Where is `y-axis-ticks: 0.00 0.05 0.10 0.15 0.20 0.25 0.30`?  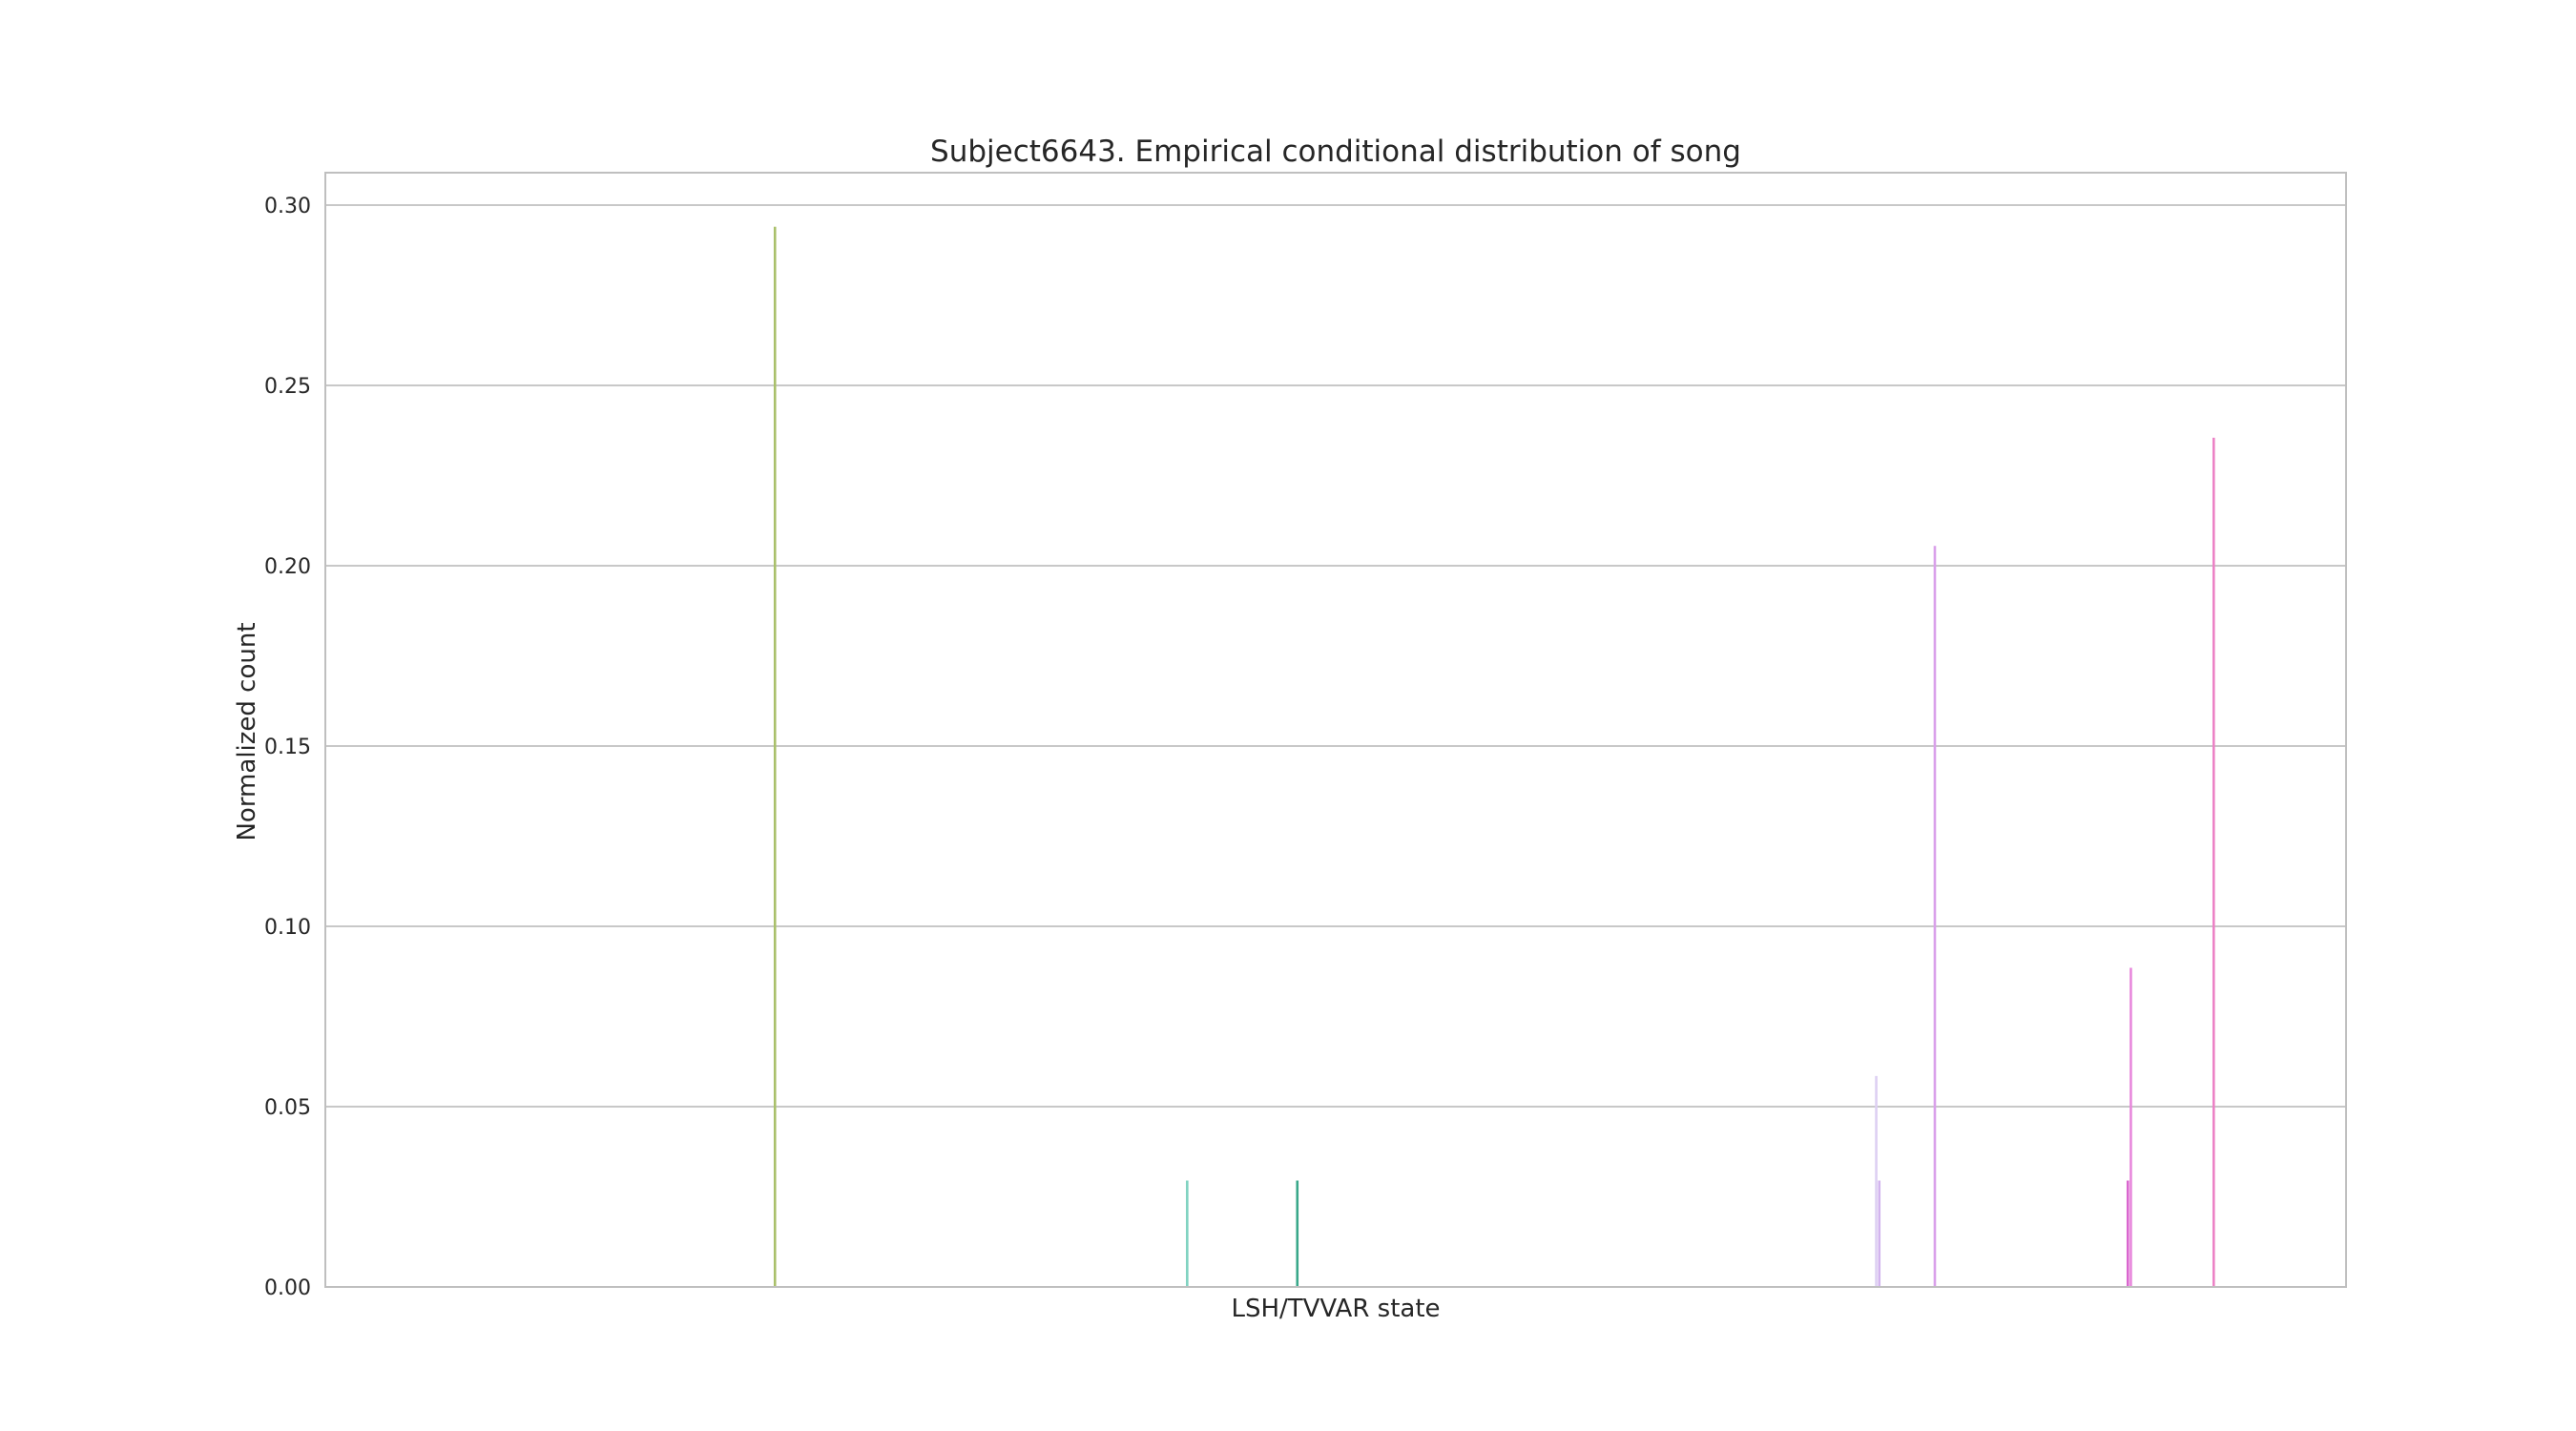
y-axis-ticks: 0.00 0.05 0.10 0.15 0.20 0.25 0.30 is located at coordinates (287, 747).